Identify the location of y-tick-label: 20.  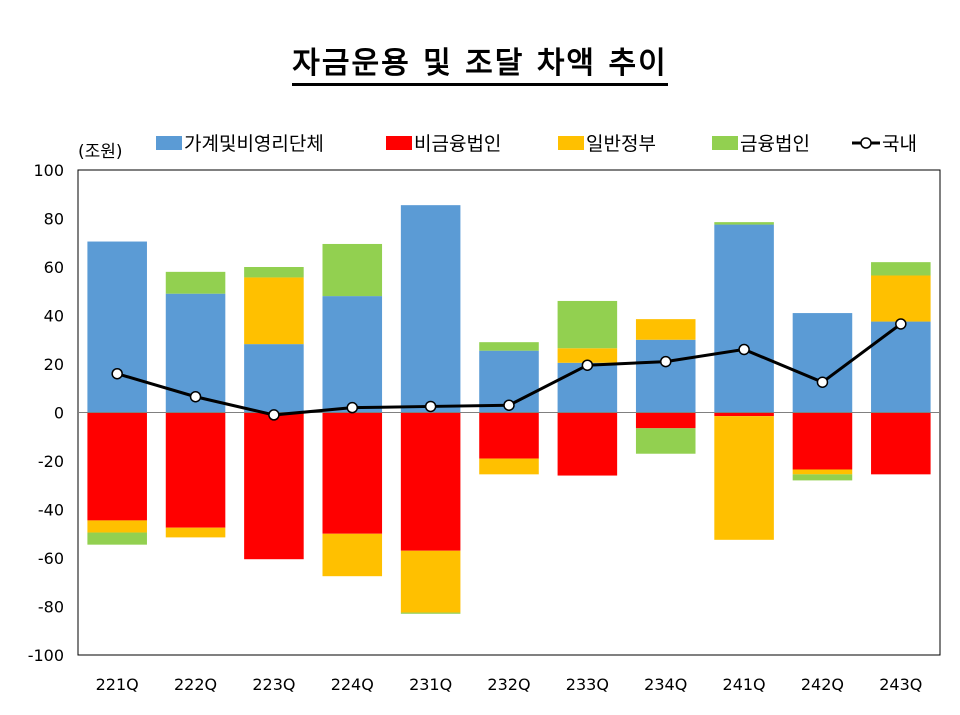
(54, 364).